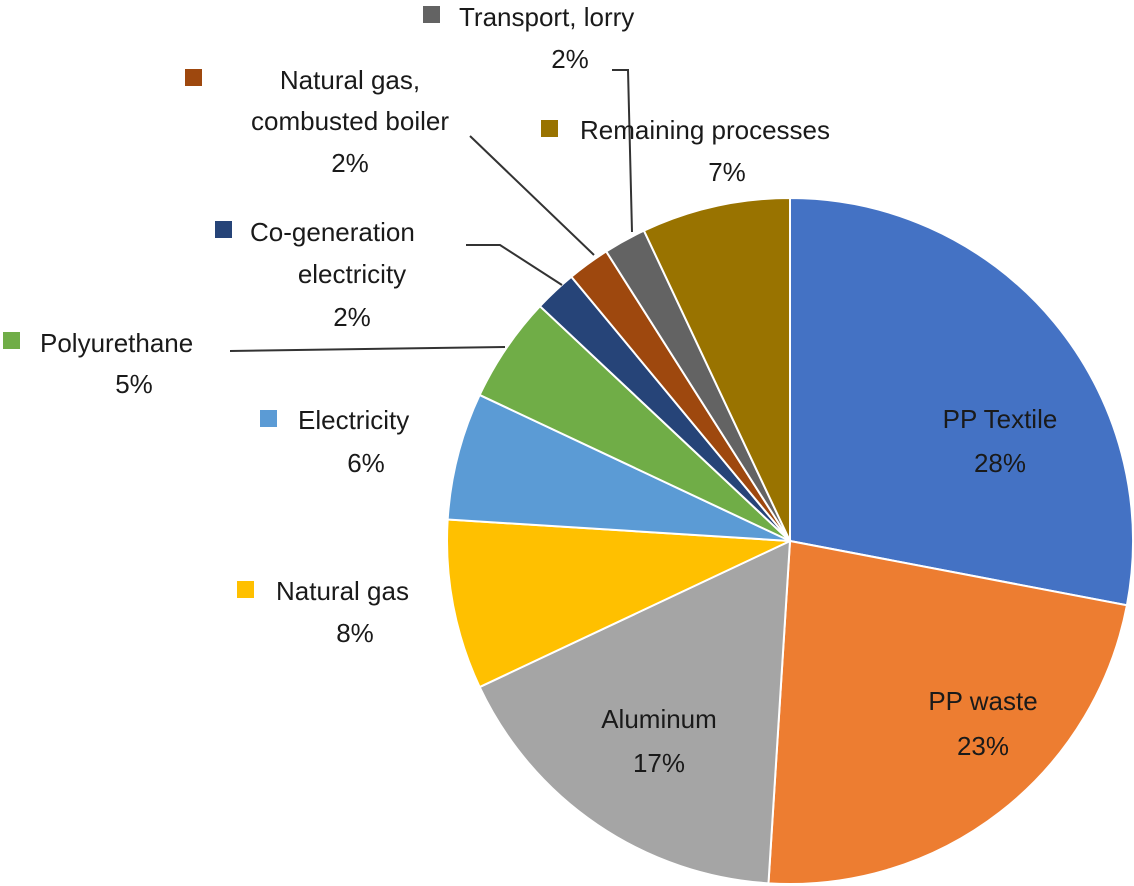  Describe the element at coordinates (549, 128) in the screenshot. I see `legend-key-remaining` at that location.